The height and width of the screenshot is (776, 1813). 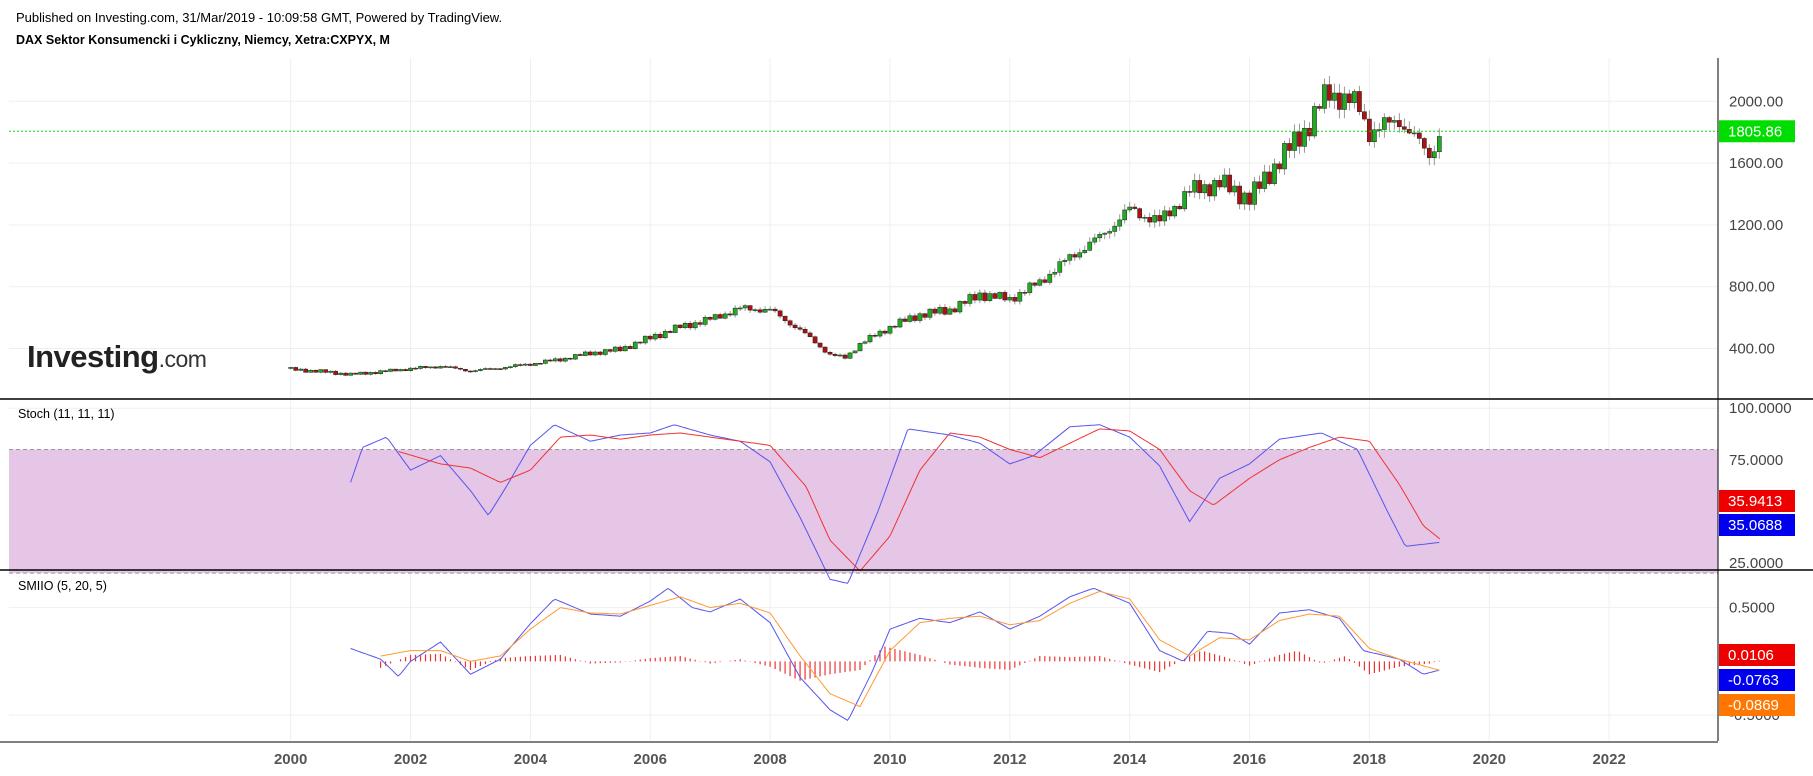 What do you see at coordinates (1757, 655) in the screenshot?
I see `smiio-histogram-badge-bg` at bounding box center [1757, 655].